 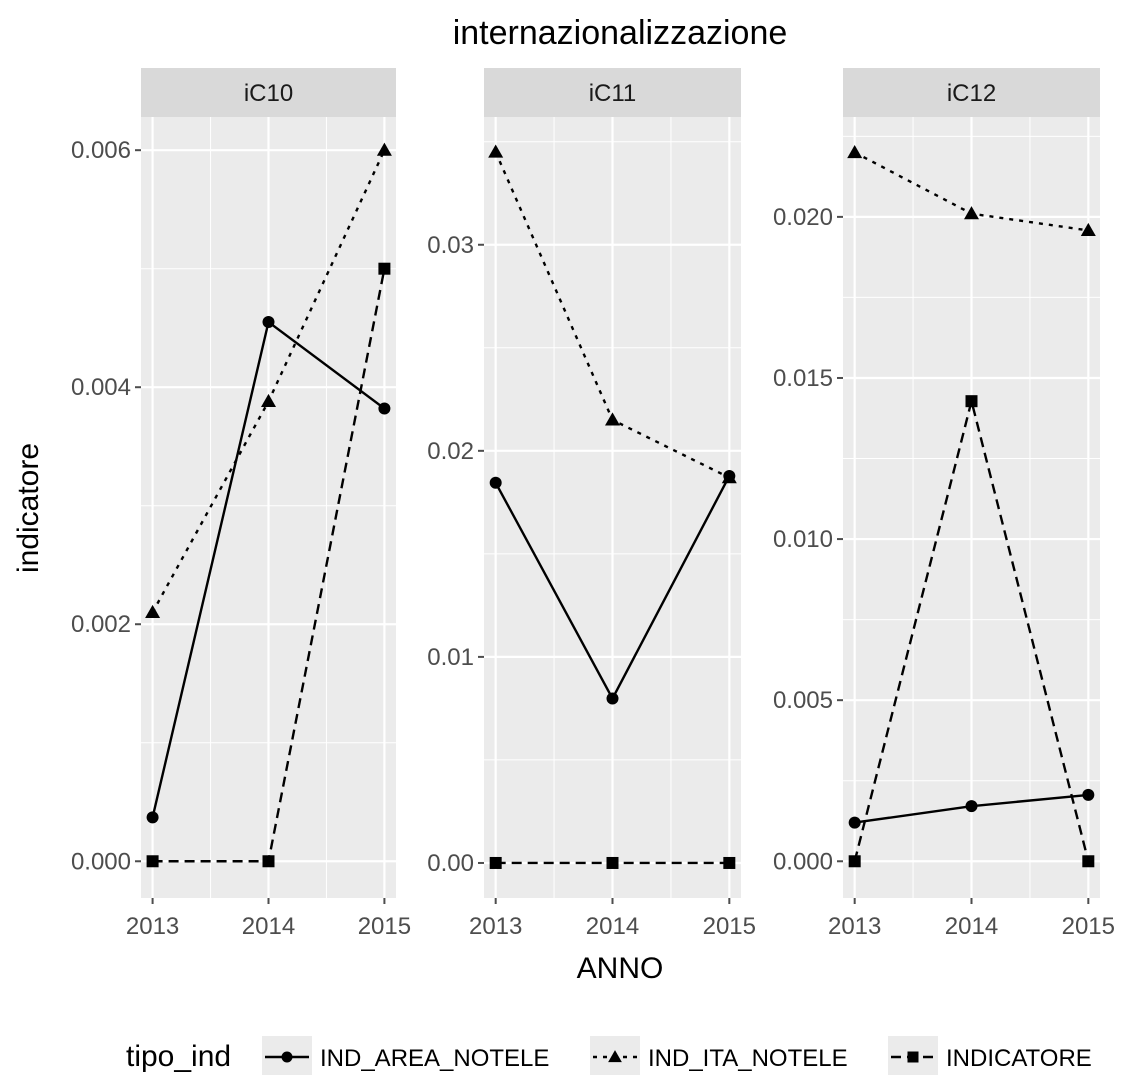 What do you see at coordinates (450, 657) in the screenshot?
I see `y-tick-label: 0.01` at bounding box center [450, 657].